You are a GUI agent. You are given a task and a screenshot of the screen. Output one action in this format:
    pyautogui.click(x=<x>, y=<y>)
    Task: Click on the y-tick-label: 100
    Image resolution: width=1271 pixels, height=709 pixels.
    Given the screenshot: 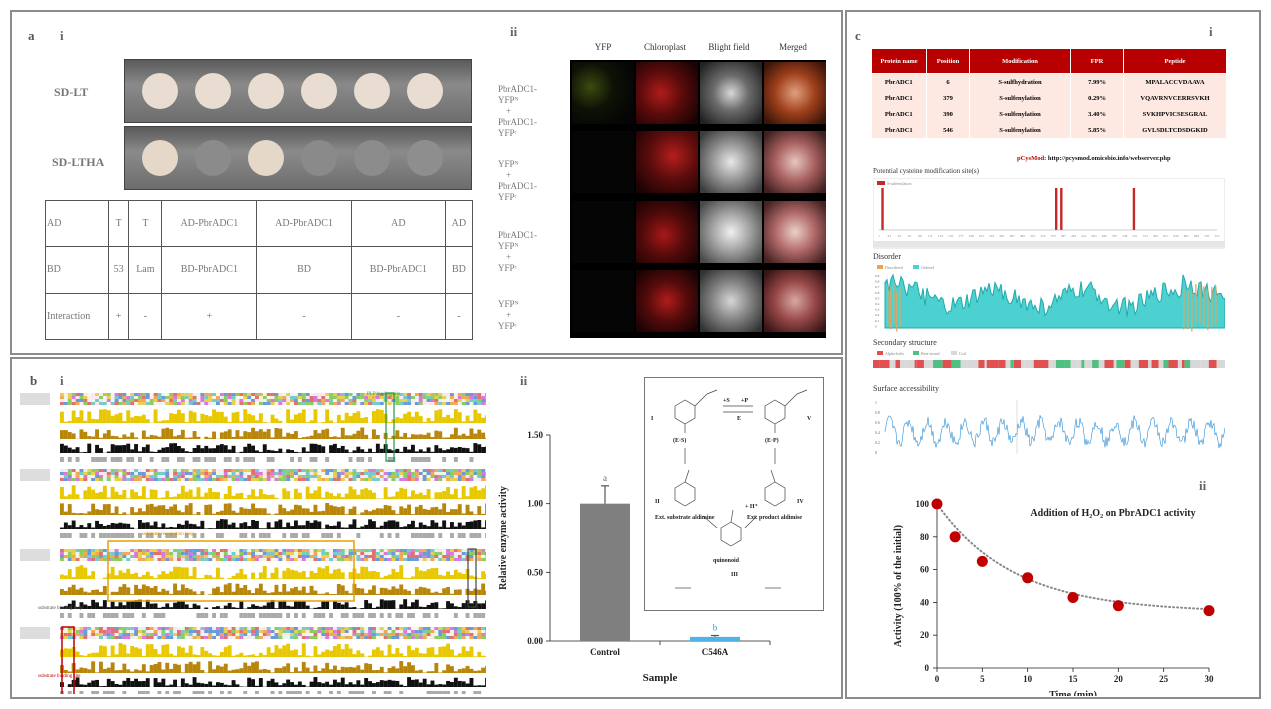 What is the action you would take?
    pyautogui.click(x=923, y=504)
    